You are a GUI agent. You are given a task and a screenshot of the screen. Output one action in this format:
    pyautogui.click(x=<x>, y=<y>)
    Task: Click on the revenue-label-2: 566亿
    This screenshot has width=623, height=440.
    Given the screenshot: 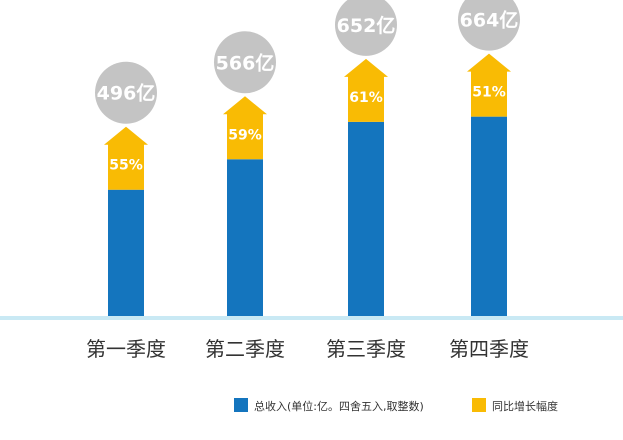 What is the action you would take?
    pyautogui.click(x=245, y=62)
    